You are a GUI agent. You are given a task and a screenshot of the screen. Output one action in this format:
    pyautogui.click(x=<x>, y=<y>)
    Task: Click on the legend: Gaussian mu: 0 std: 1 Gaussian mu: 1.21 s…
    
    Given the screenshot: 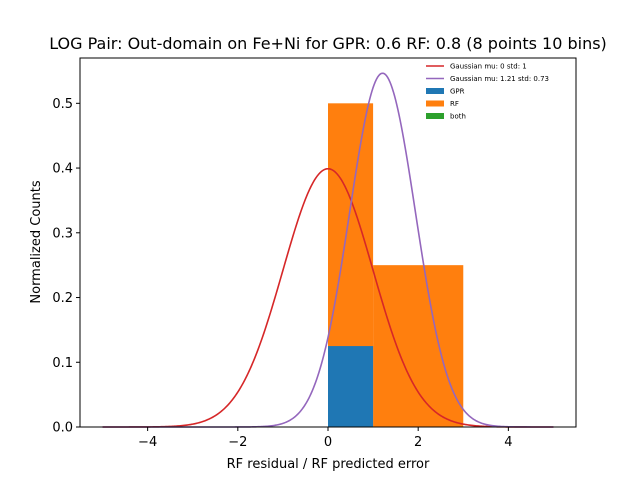 What is the action you would take?
    pyautogui.click(x=487, y=92)
    